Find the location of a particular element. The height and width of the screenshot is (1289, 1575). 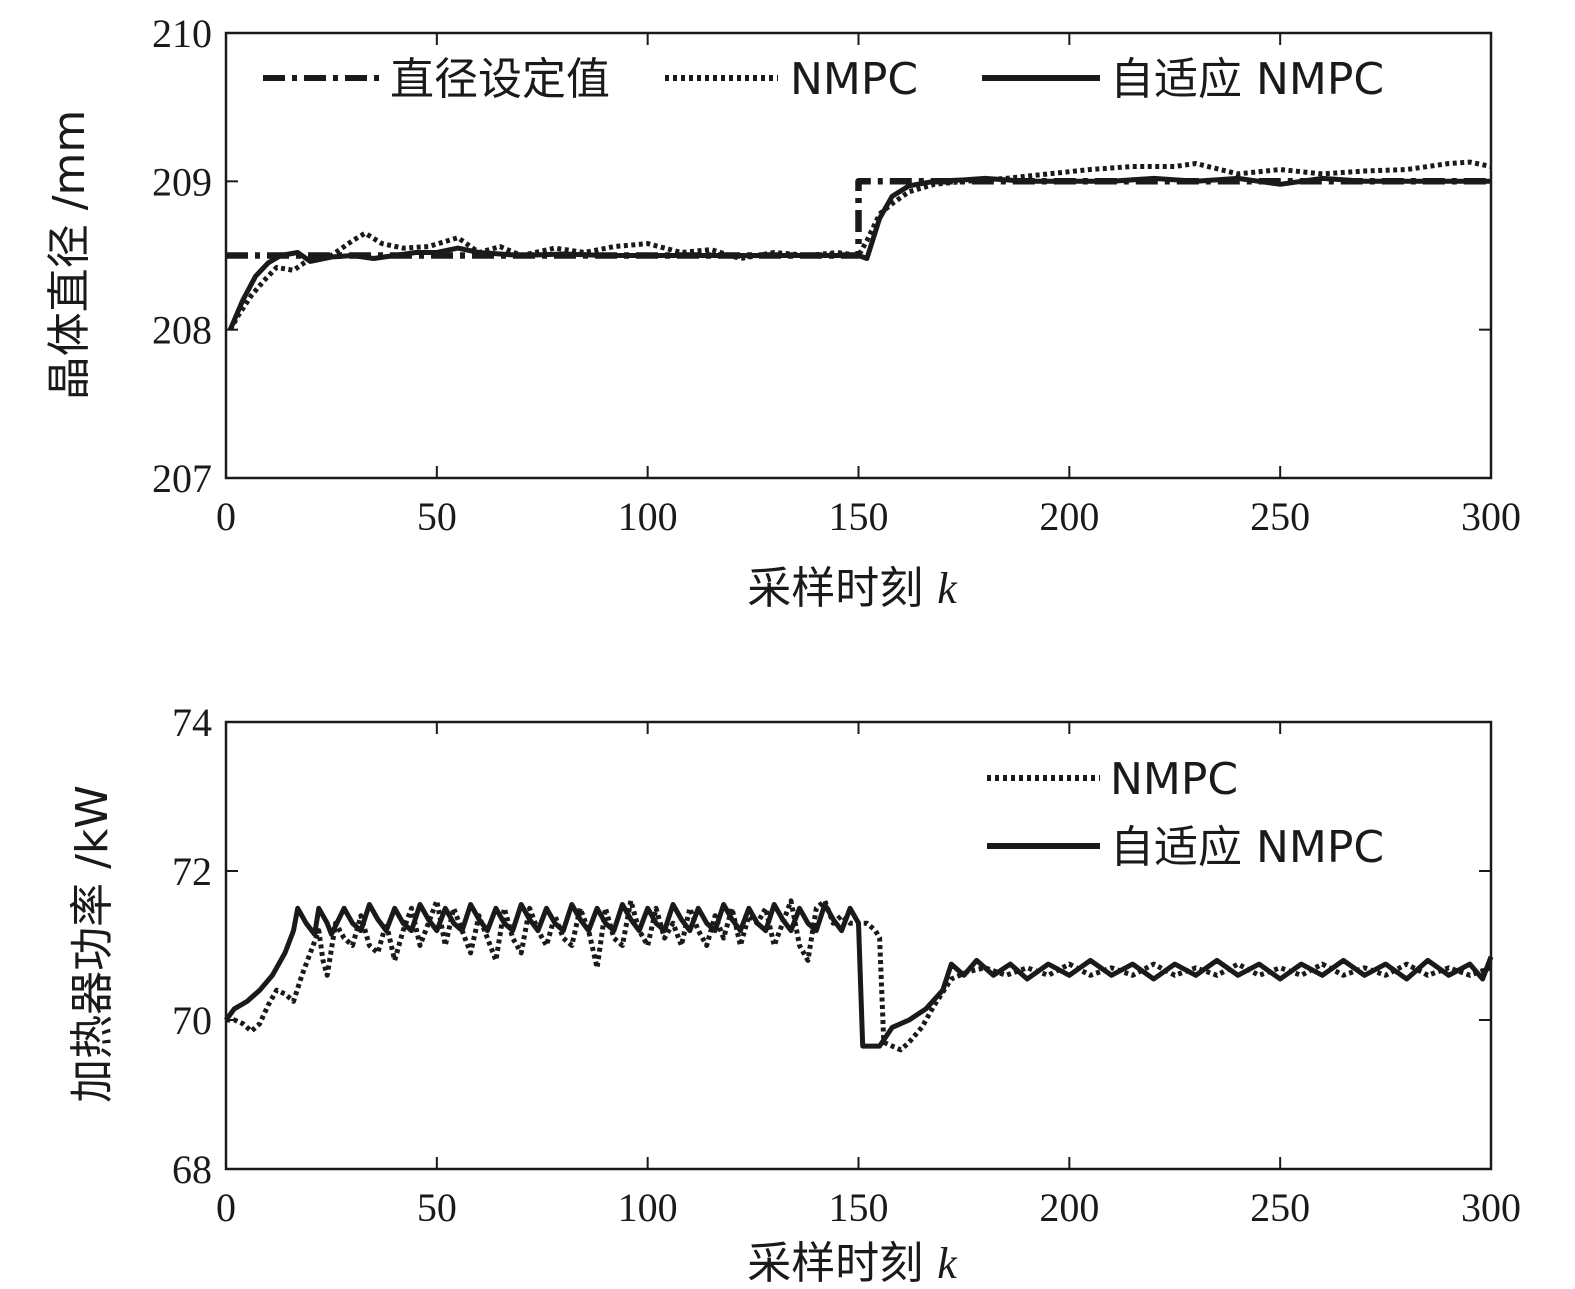

power-xlabel: 采样时刻 k is located at coordinates (852, 1263).